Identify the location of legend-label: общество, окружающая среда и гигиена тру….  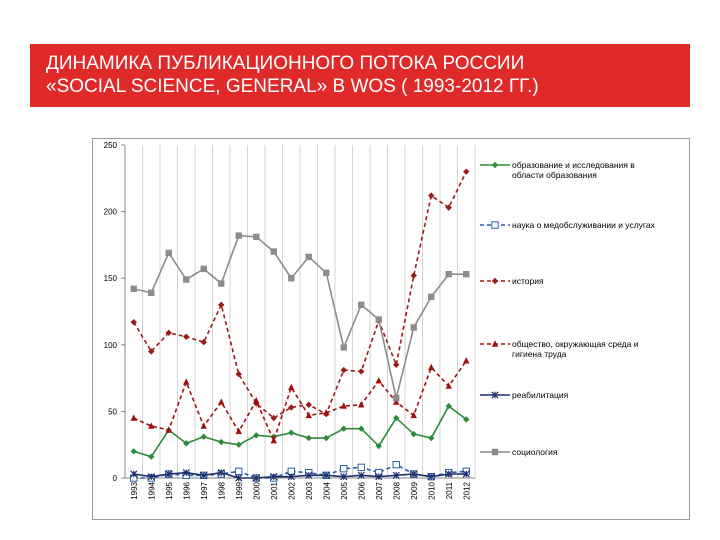
(575, 349).